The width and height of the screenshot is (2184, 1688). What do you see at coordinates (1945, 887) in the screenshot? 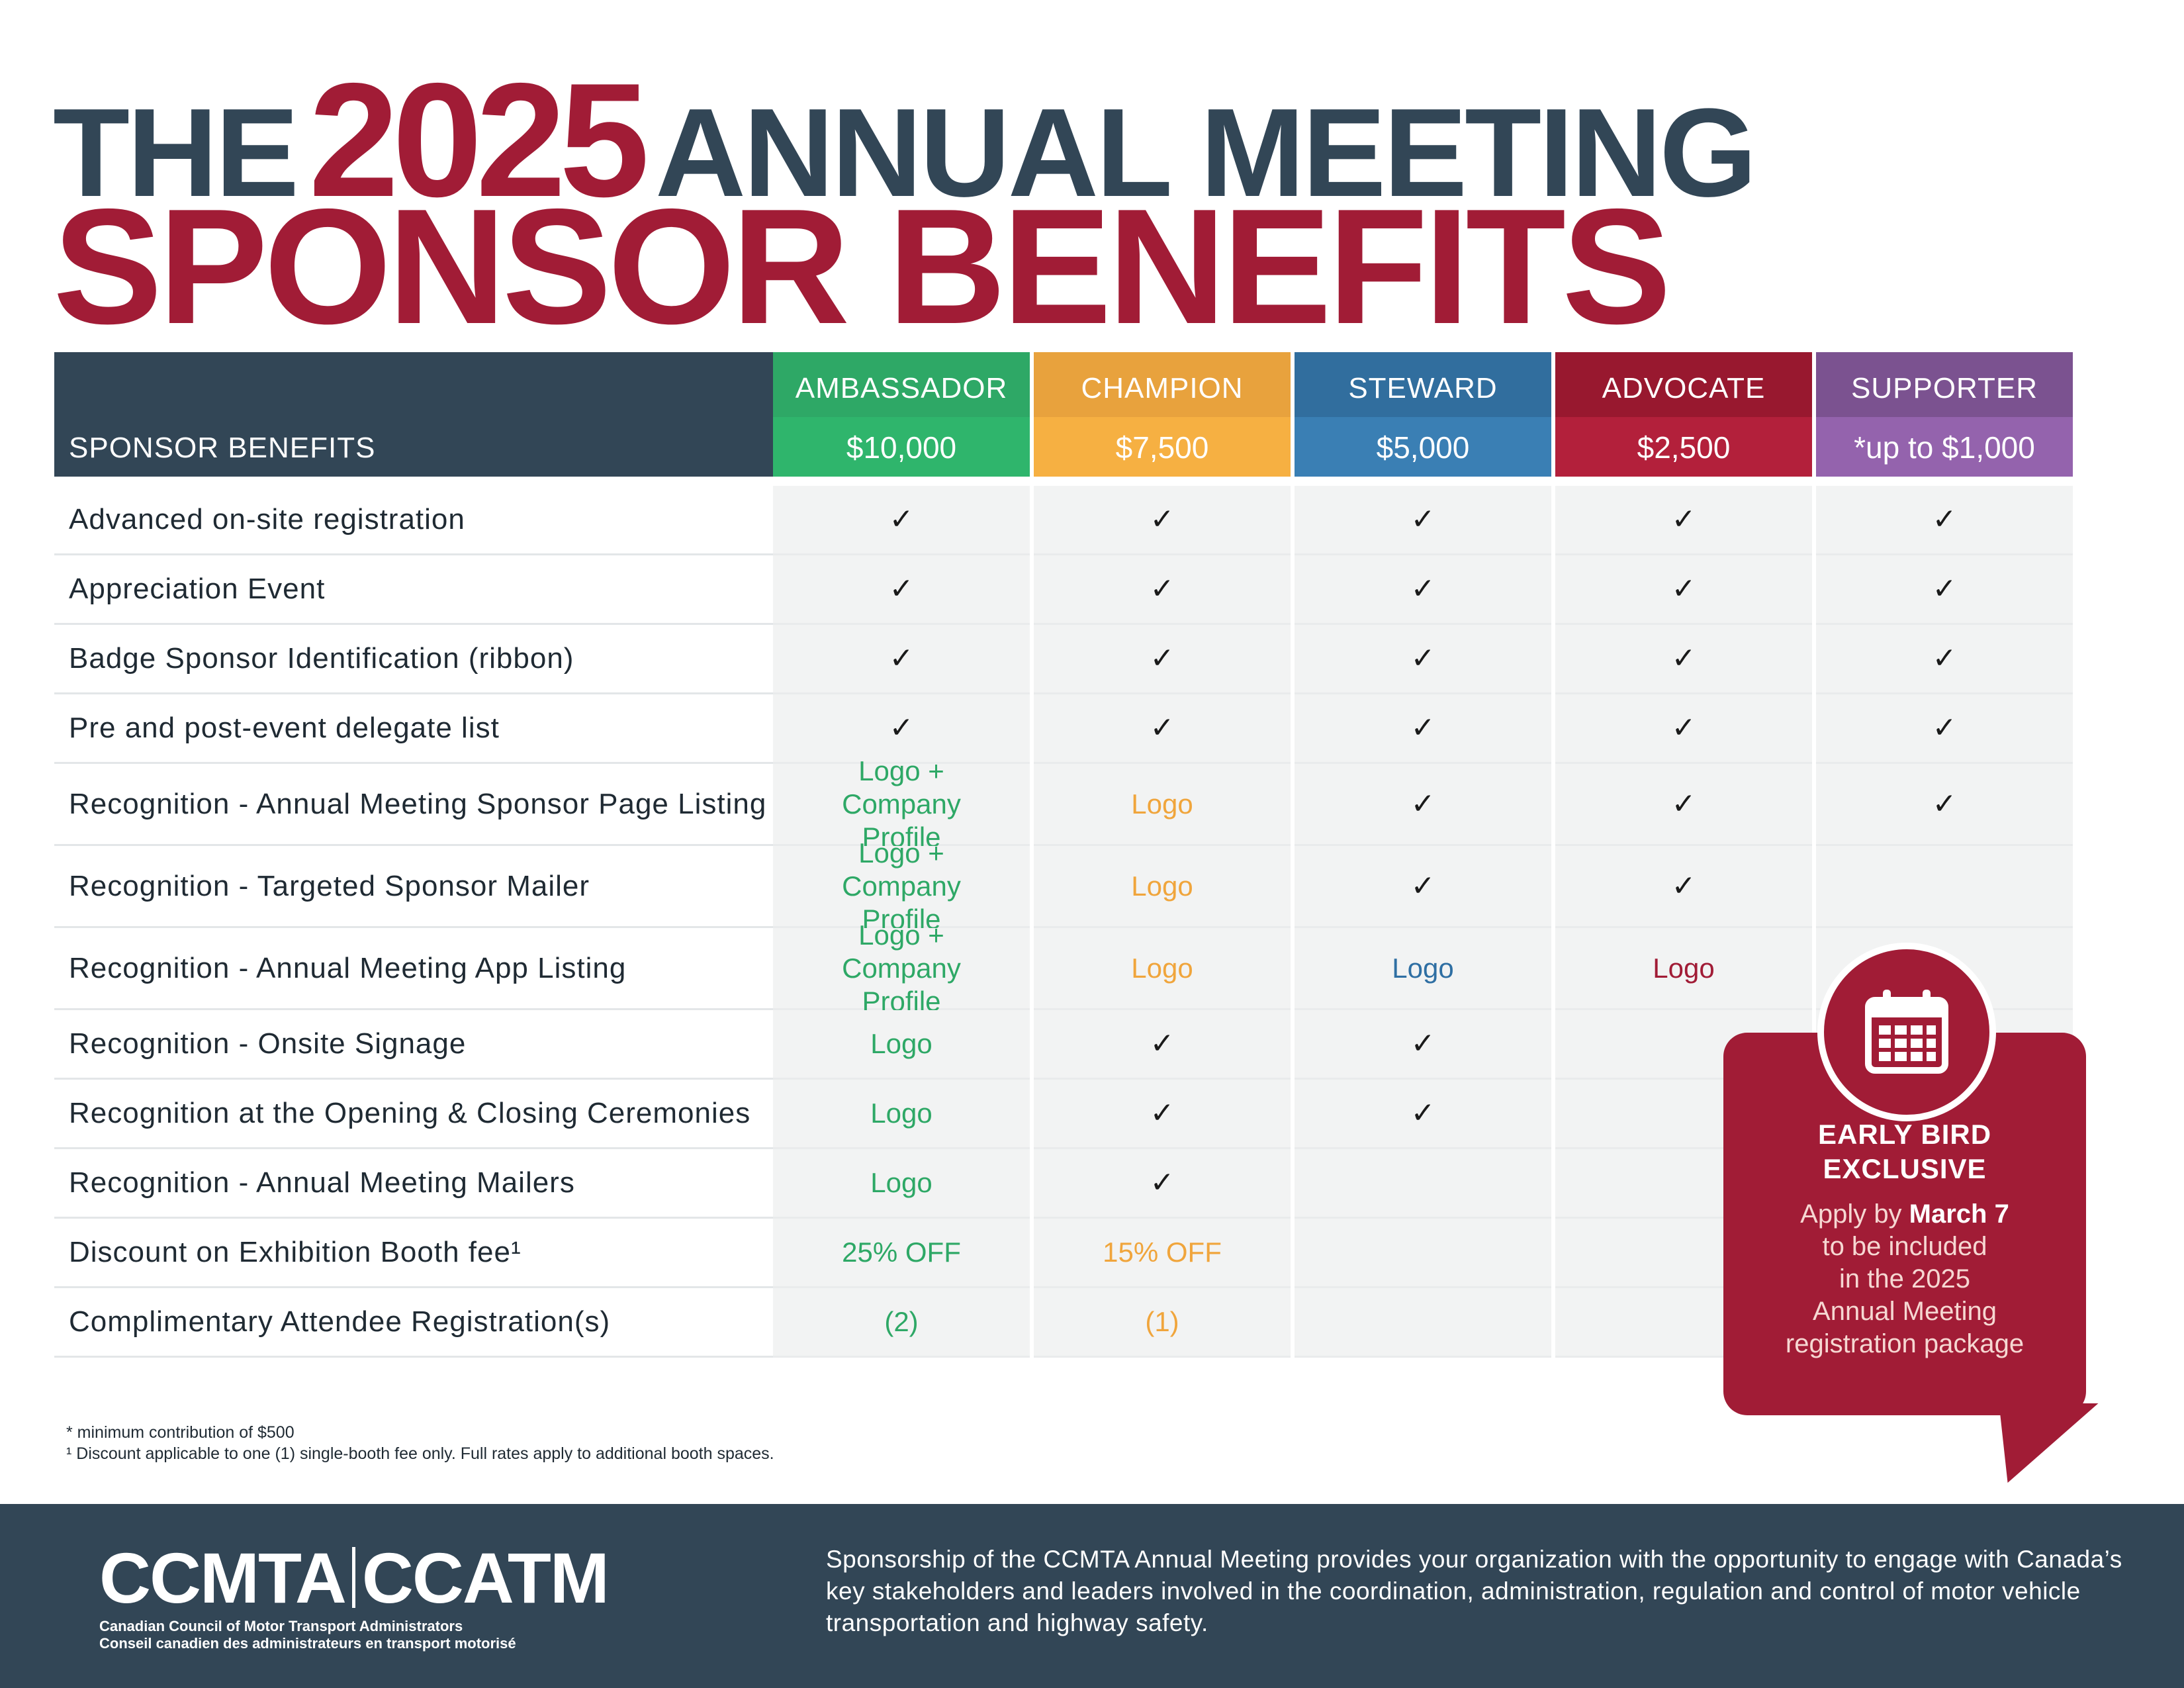
I see `benefit-cell-supporter` at bounding box center [1945, 887].